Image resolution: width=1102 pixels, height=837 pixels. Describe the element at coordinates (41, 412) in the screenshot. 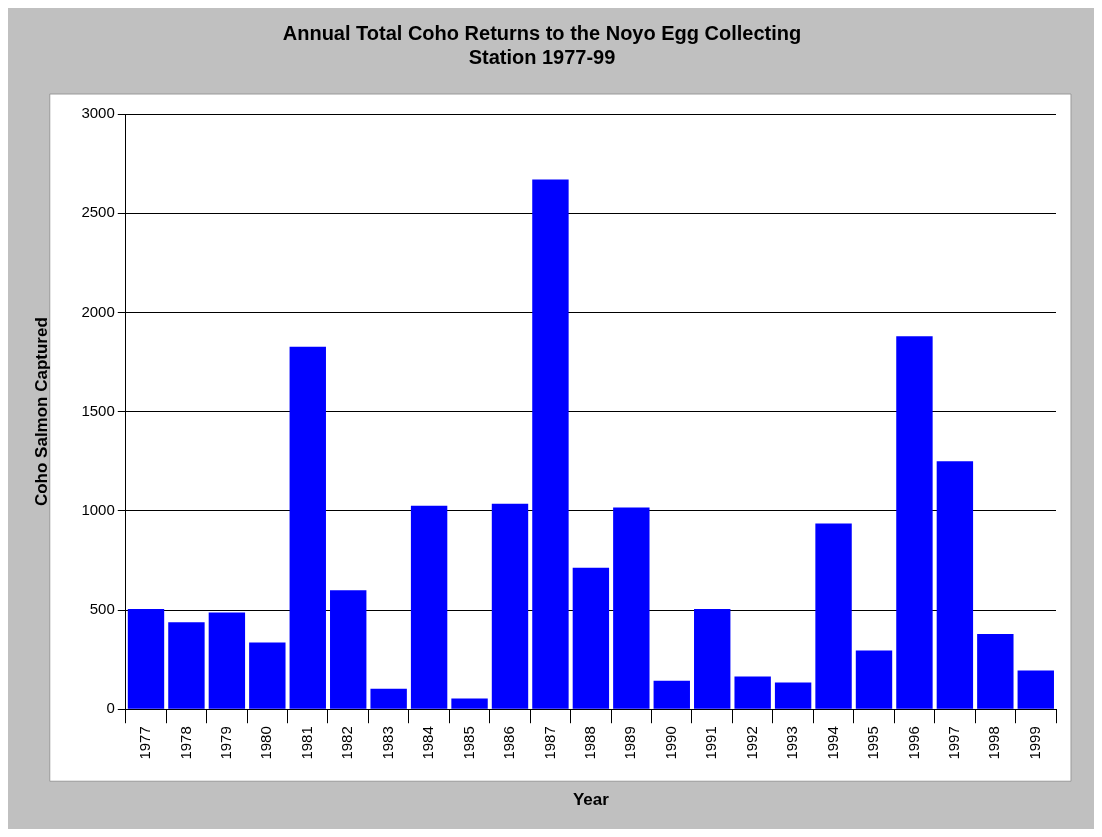

I see `y-axis-title: Coho Salmon Captured` at that location.